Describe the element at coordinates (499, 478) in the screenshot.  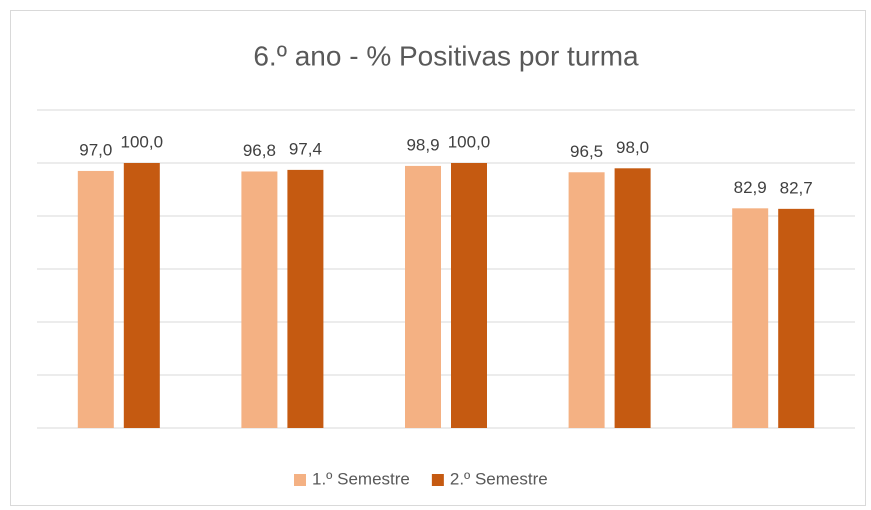
I see `legend-label: 2.º Semestre` at that location.